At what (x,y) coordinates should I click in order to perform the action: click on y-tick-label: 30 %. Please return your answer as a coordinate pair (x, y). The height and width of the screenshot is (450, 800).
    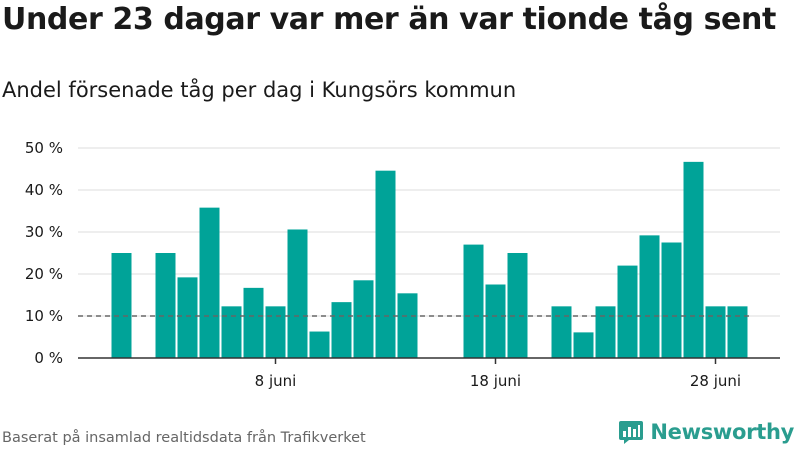
    Looking at the image, I should click on (44, 232).